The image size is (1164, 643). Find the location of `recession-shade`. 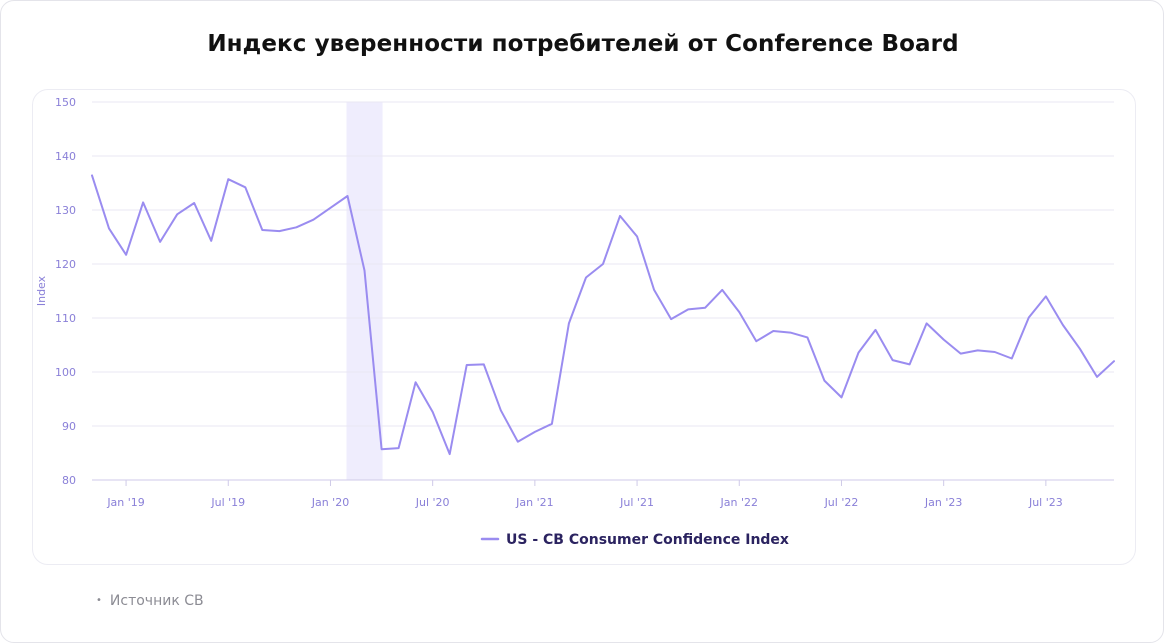

recession-shade is located at coordinates (364, 291).